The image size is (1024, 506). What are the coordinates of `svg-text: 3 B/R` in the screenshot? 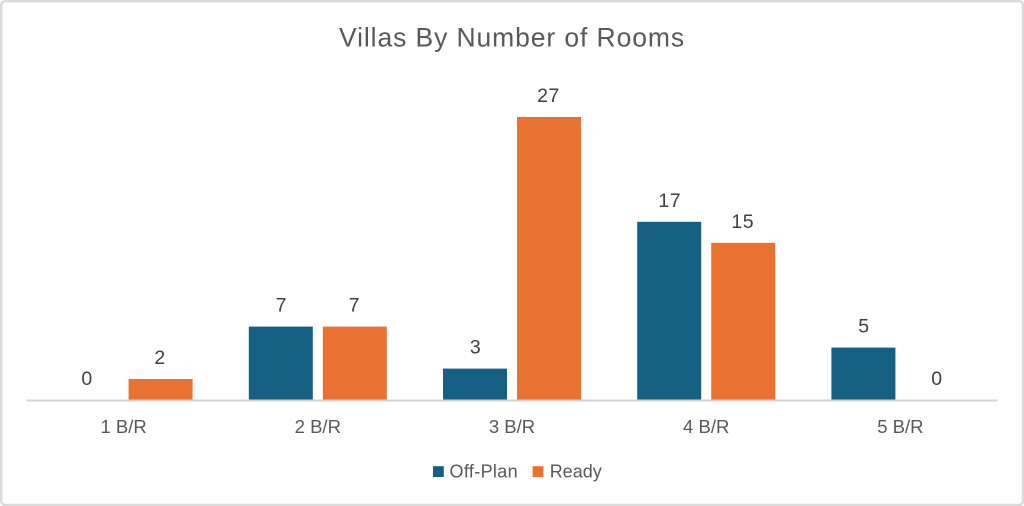 It's located at (512, 426).